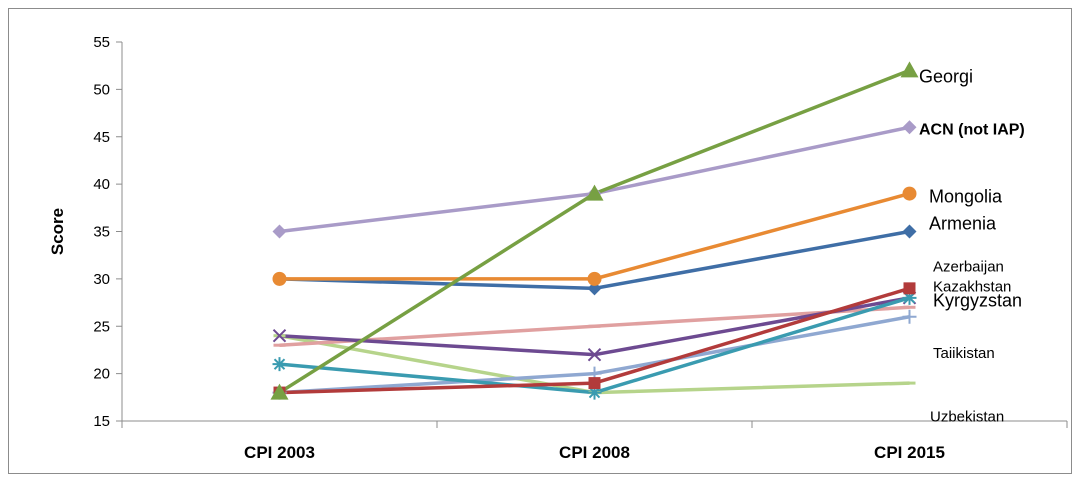  I want to click on y-tick-label: 50, so click(101, 89).